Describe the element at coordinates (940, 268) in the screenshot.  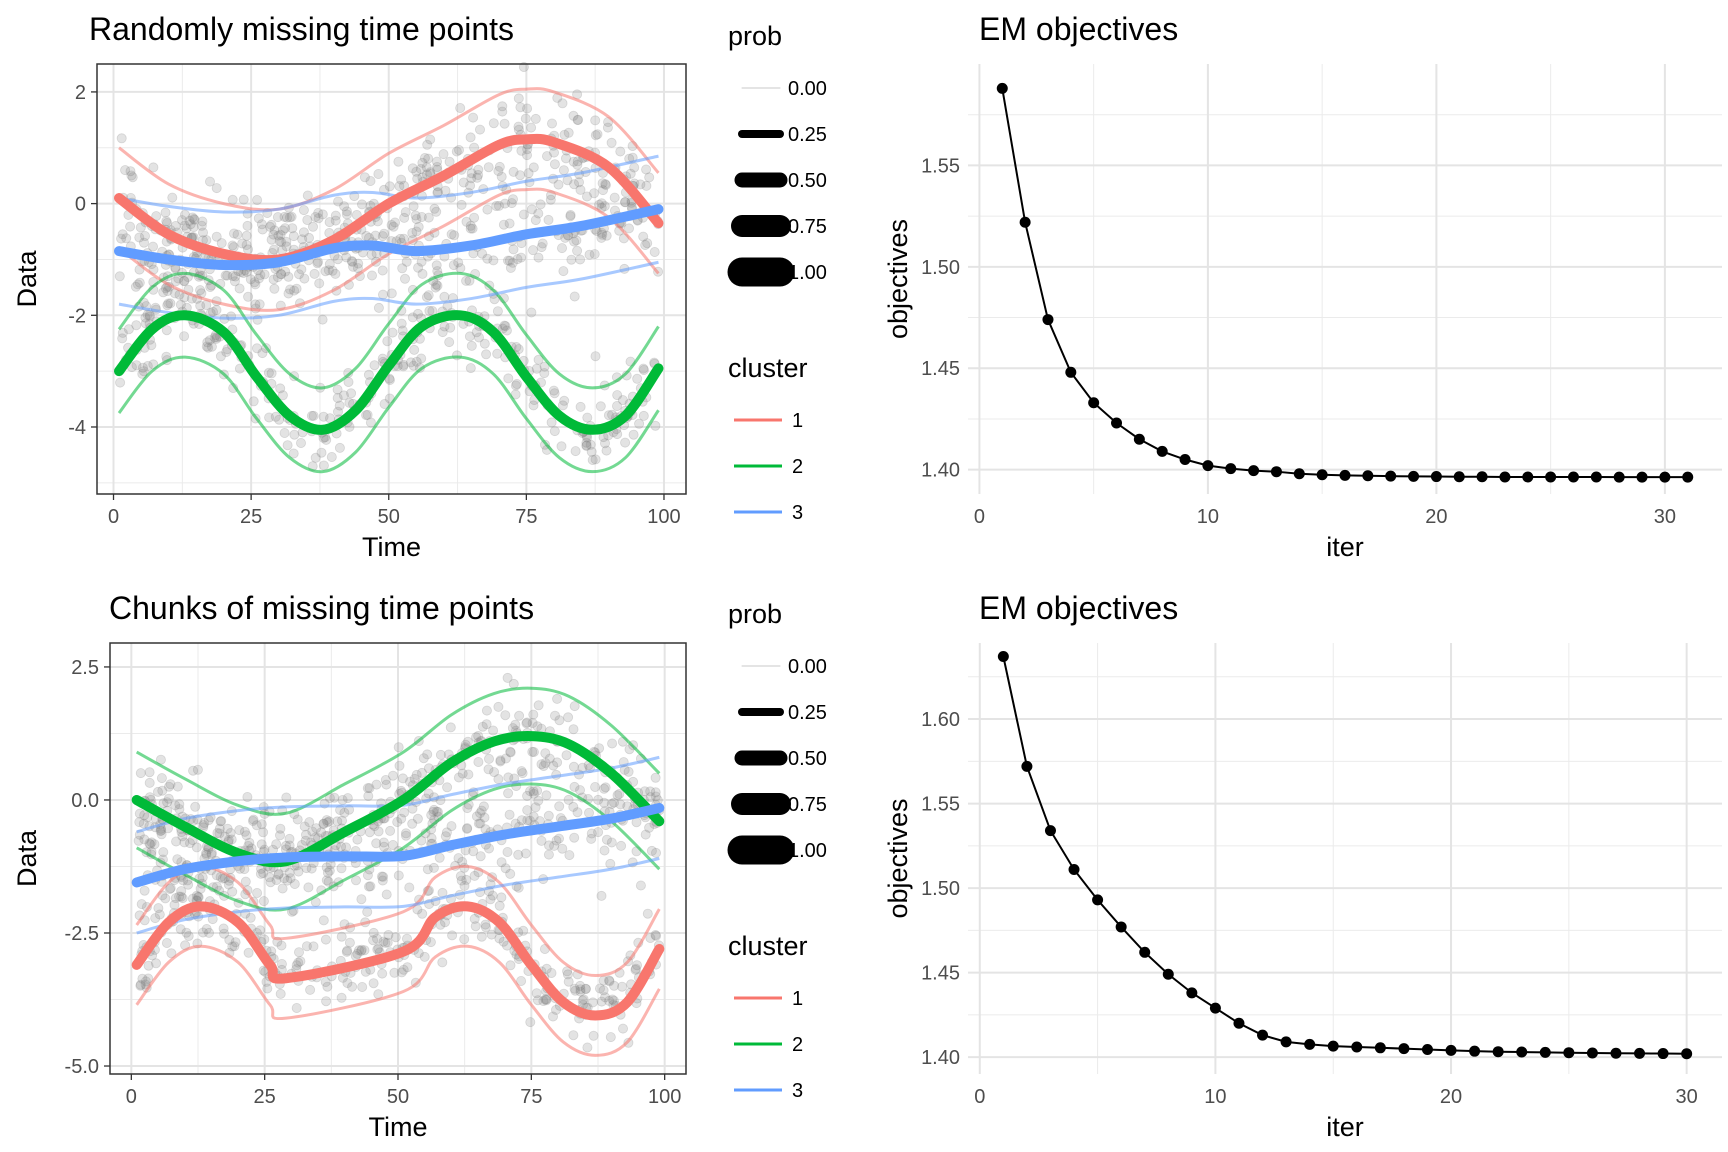
I see `y-tick-label: 1.50` at that location.